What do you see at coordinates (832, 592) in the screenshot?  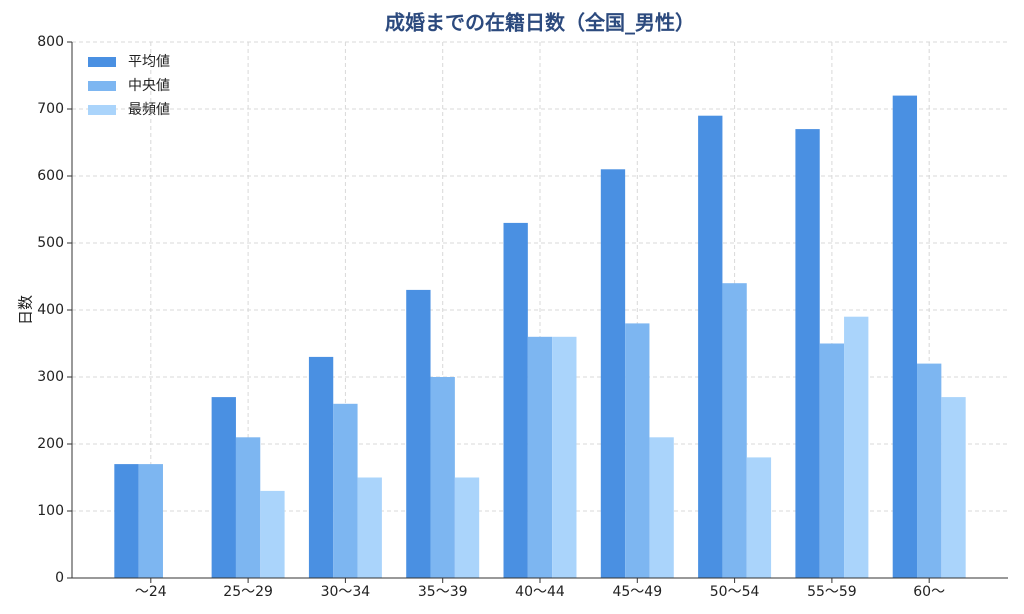 I see `x-tick-label: 55～59` at bounding box center [832, 592].